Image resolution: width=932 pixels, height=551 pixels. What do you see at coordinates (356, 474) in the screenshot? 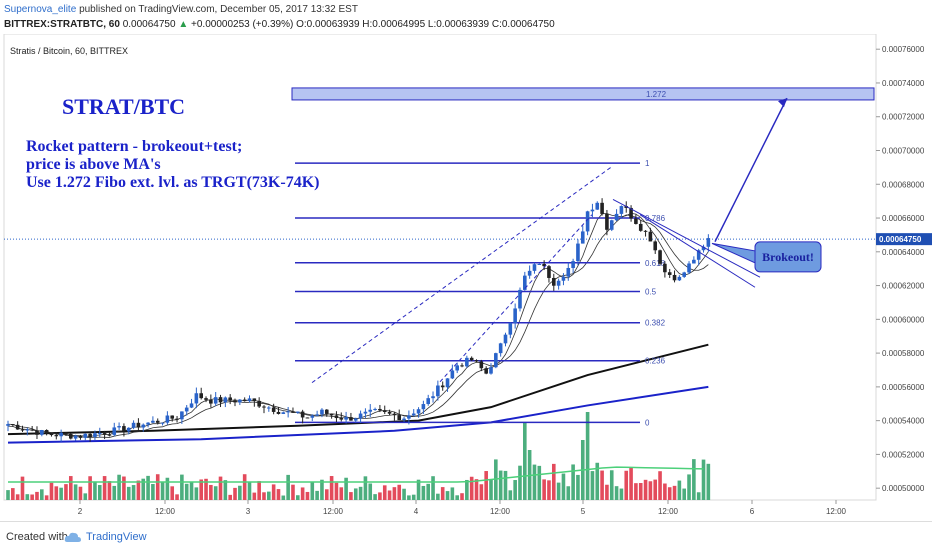
I see `volume-ma-line` at bounding box center [356, 474].